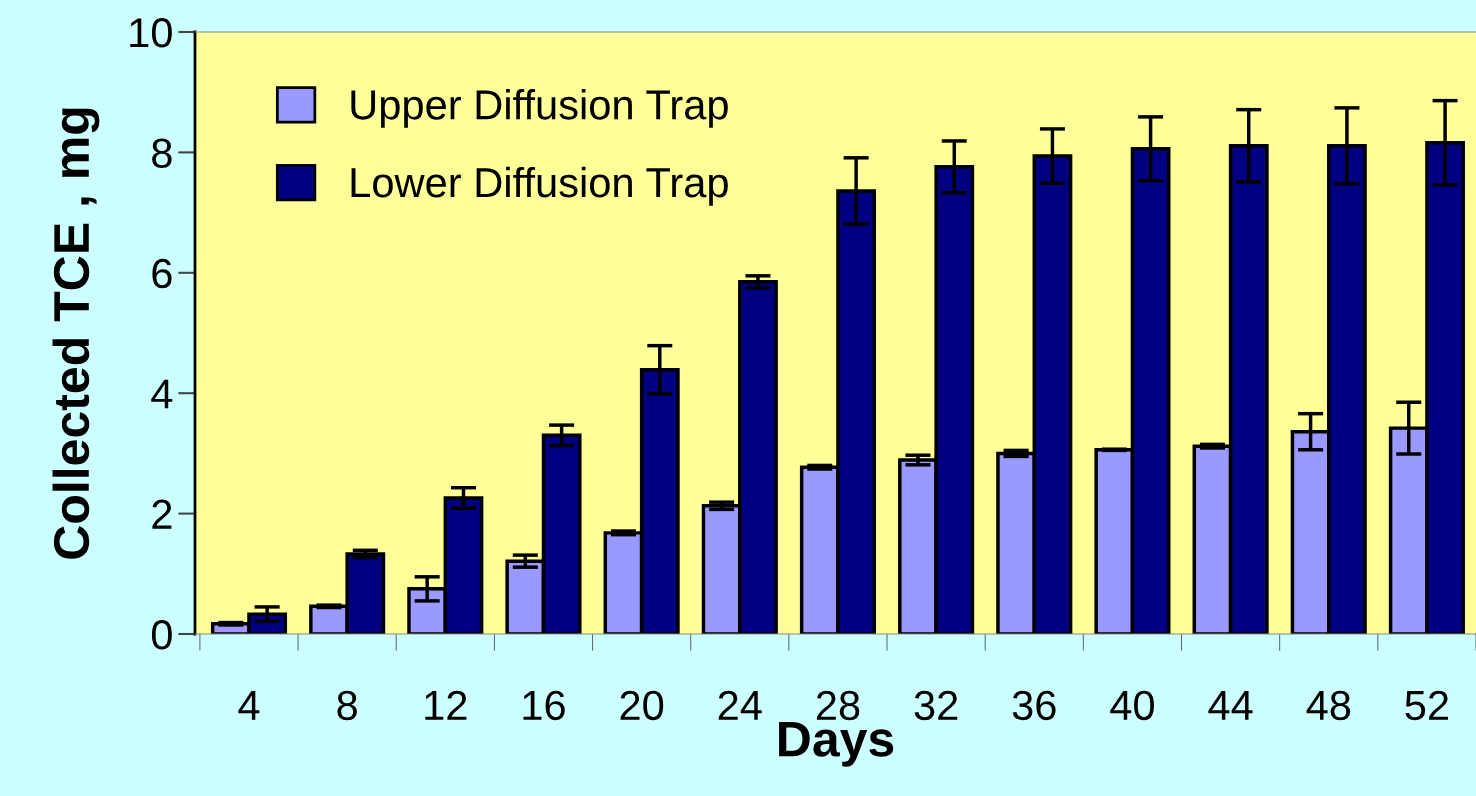  What do you see at coordinates (162, 153) in the screenshot?
I see `y-tick-label: 8` at bounding box center [162, 153].